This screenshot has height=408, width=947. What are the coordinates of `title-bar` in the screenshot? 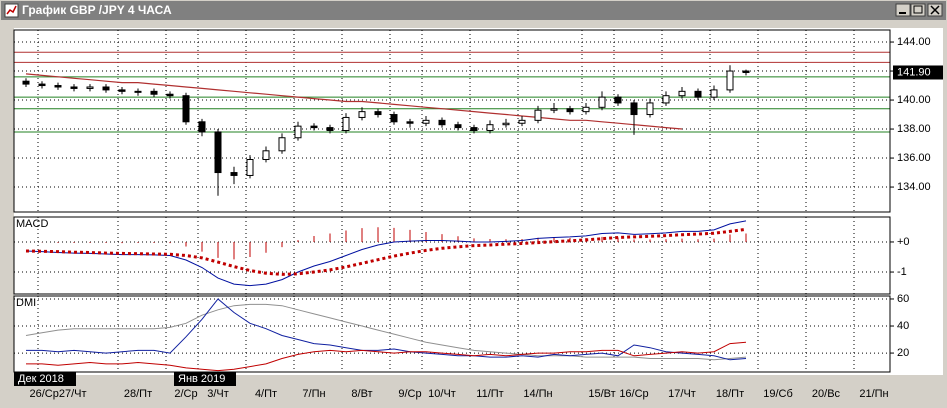 It's located at (473, 10).